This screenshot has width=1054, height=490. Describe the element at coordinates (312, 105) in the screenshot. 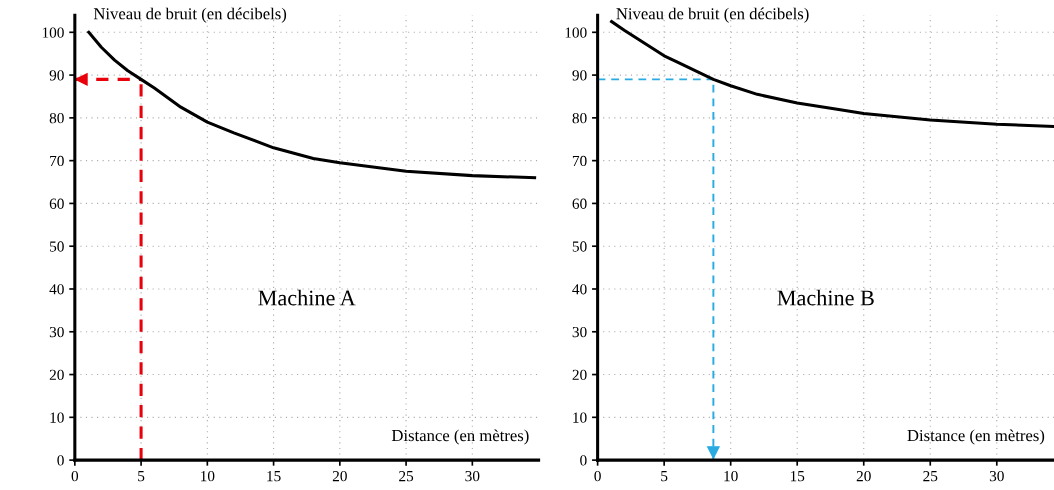

I see `line-series` at that location.